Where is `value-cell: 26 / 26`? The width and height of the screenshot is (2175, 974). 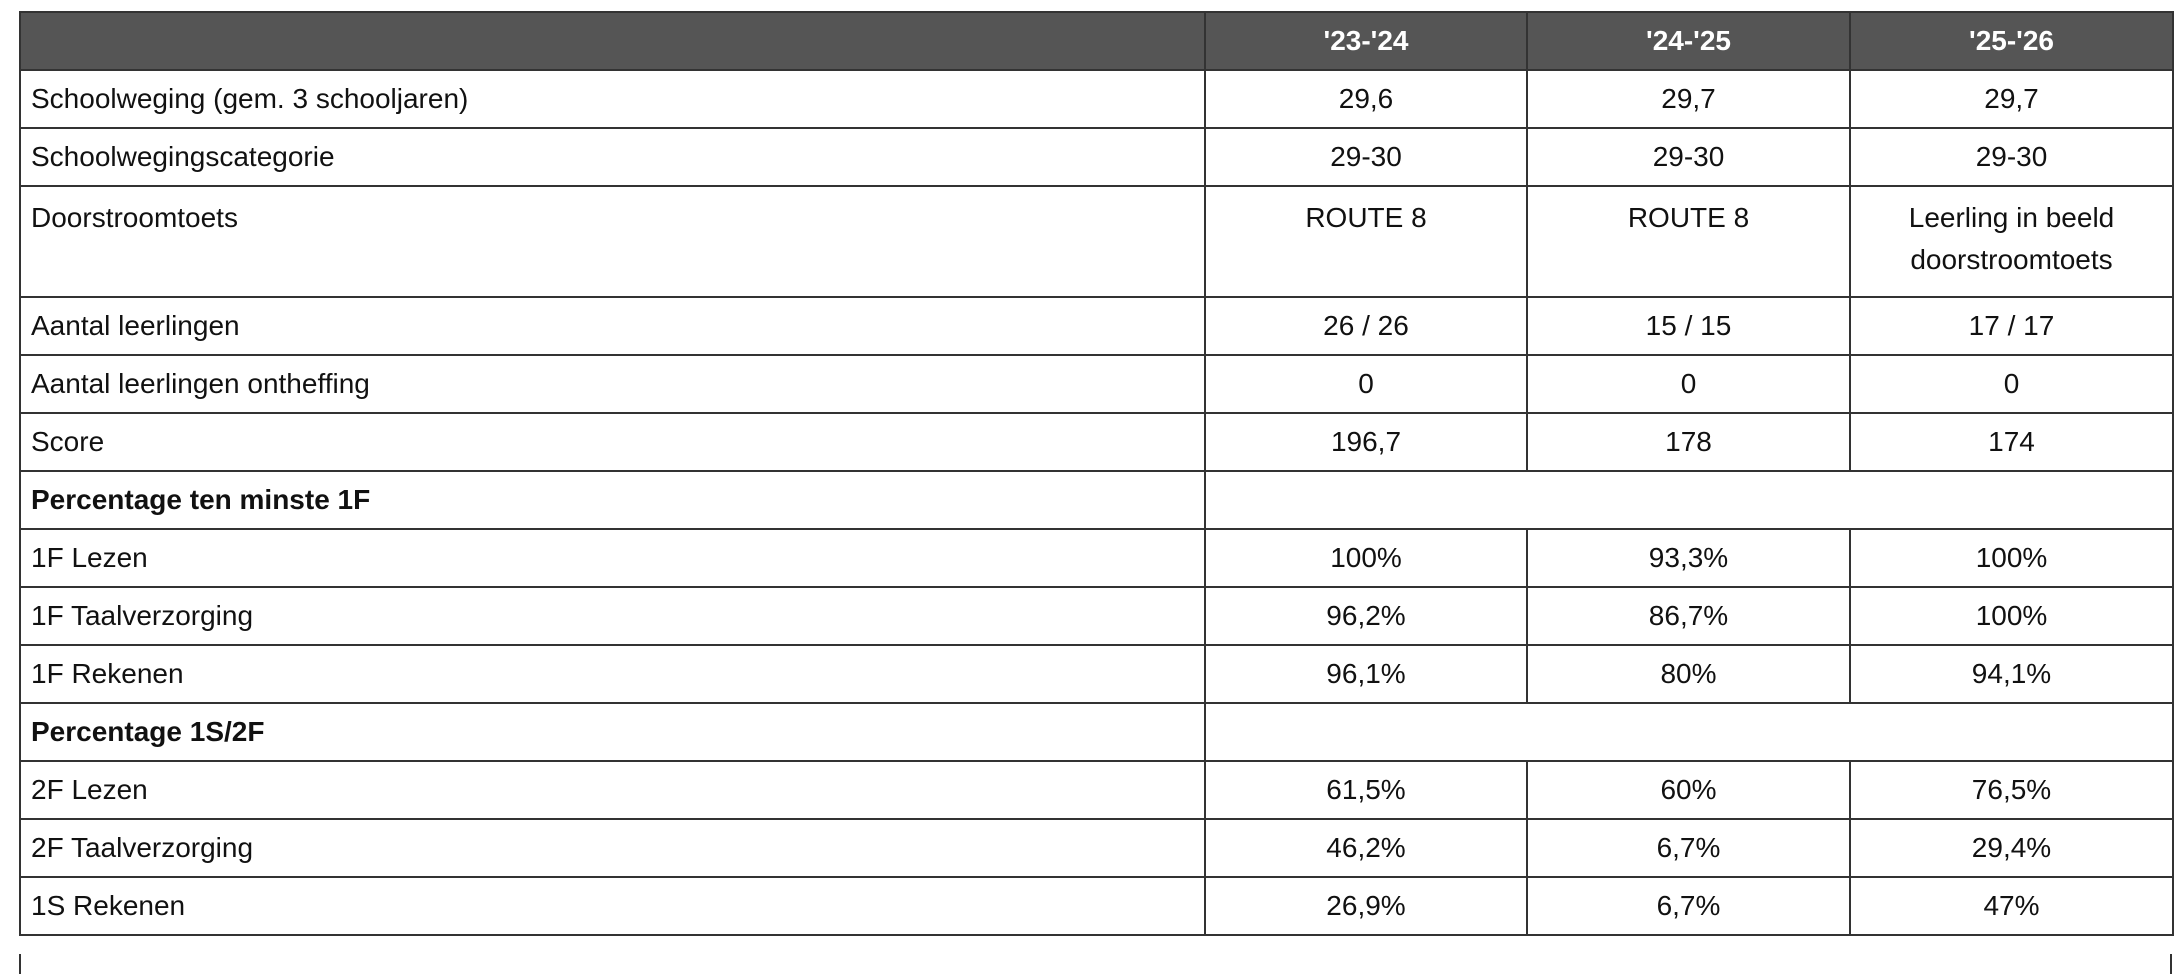 value-cell: 26 / 26 is located at coordinates (1366, 326).